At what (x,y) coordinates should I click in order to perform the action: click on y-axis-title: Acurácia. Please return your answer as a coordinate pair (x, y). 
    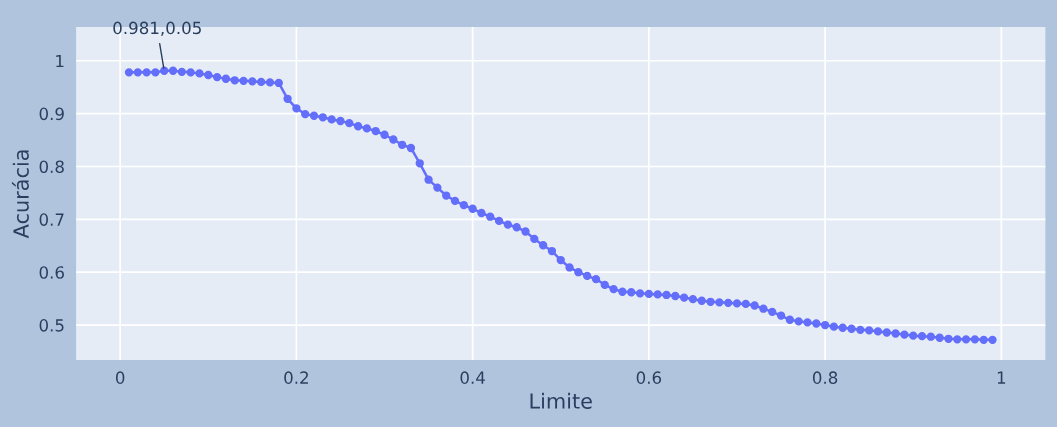
    Looking at the image, I should click on (20, 194).